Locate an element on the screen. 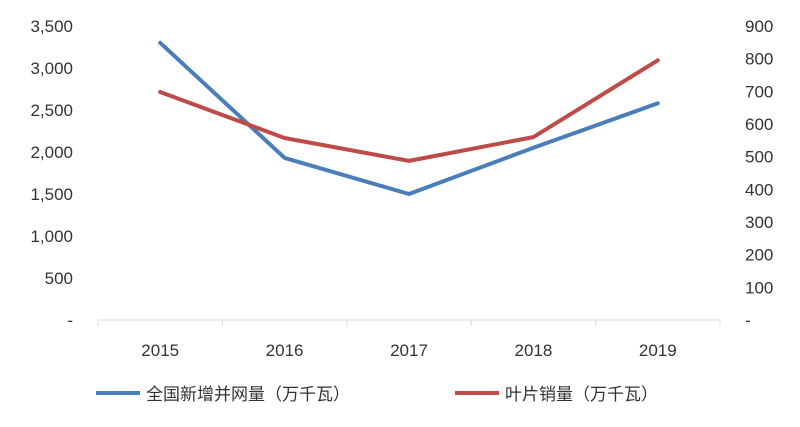 The width and height of the screenshot is (800, 427). left-axis-tick-label: 1,000 is located at coordinates (51, 236).